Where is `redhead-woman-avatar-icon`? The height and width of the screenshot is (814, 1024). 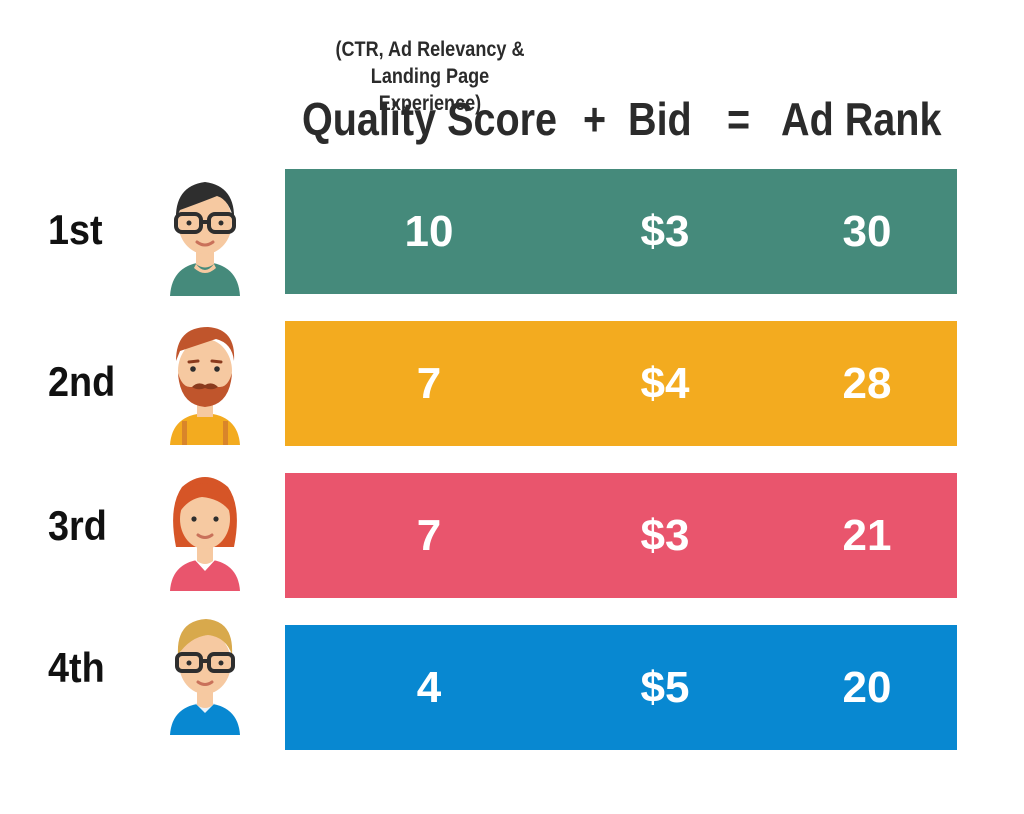 redhead-woman-avatar-icon is located at coordinates (205, 534).